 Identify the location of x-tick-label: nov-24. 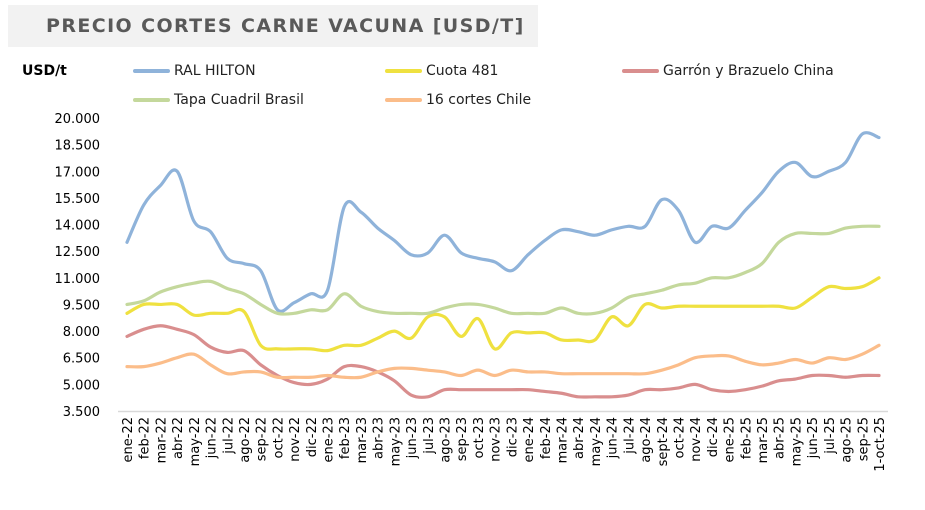
(696, 439).